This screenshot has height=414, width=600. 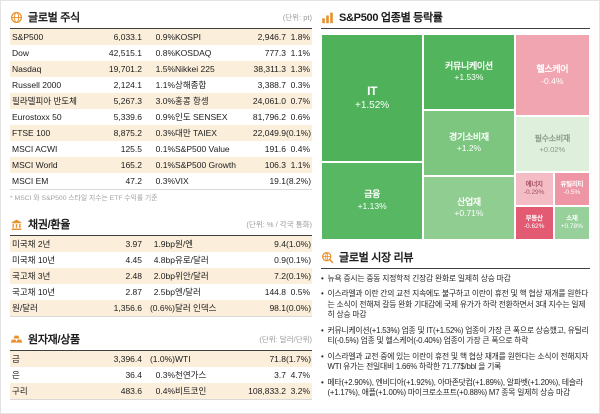 I want to click on instrument-value: 98.1, so click(x=277, y=308).